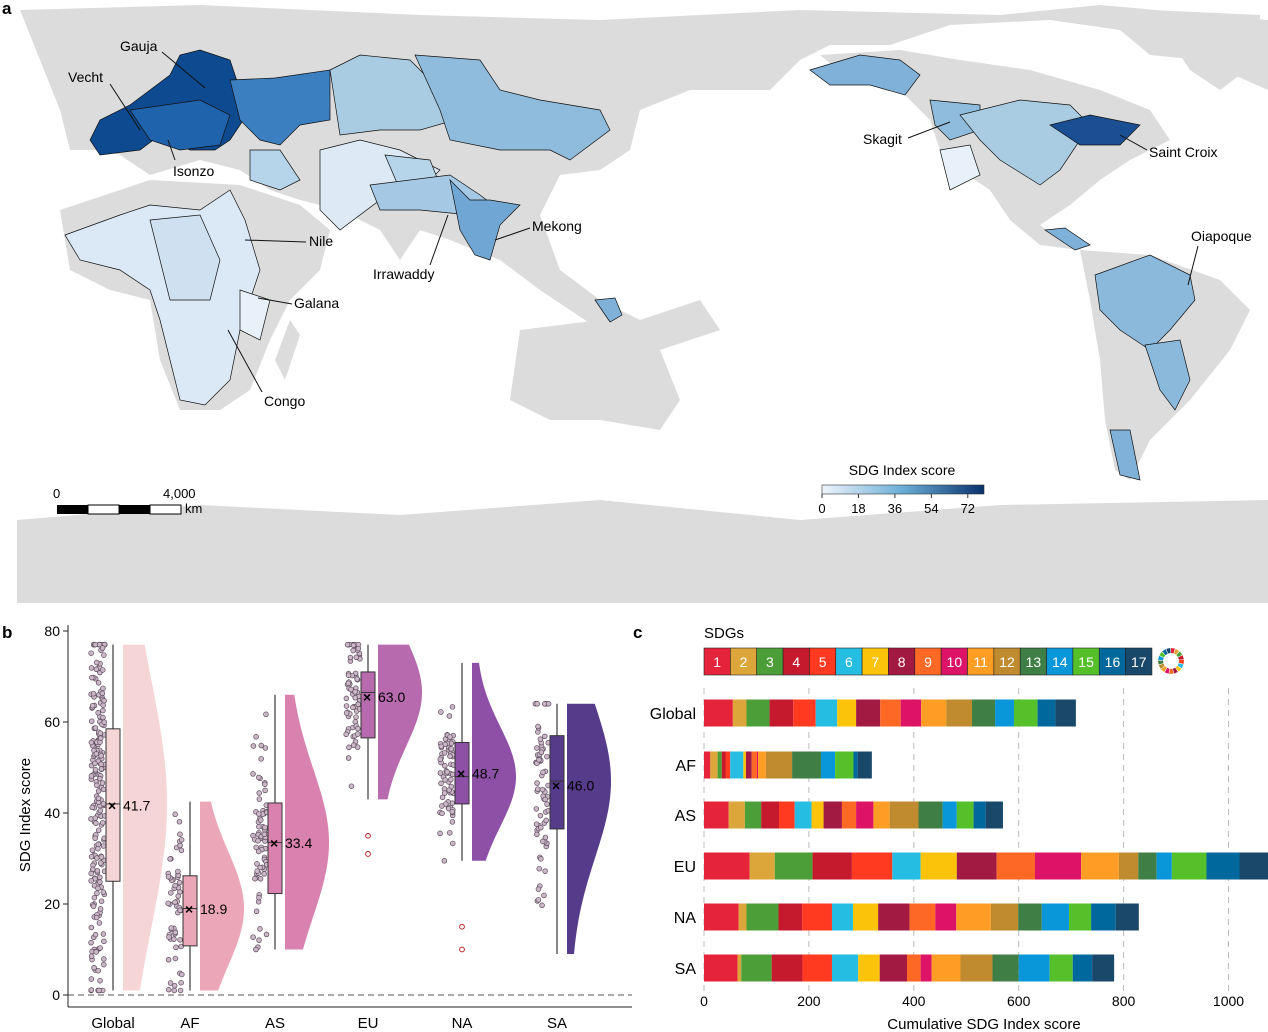 The width and height of the screenshot is (1268, 1032). I want to click on y-tick-label: 80, so click(52, 631).